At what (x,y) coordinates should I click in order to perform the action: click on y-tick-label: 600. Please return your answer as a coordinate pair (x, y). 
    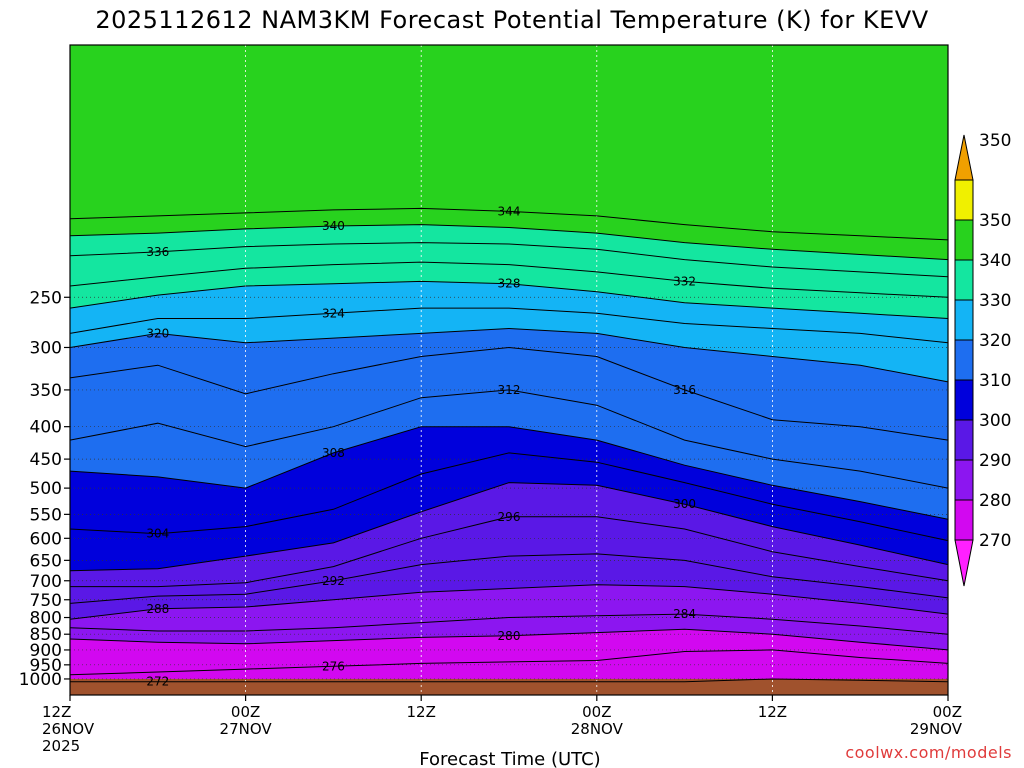
    Looking at the image, I should click on (46, 539).